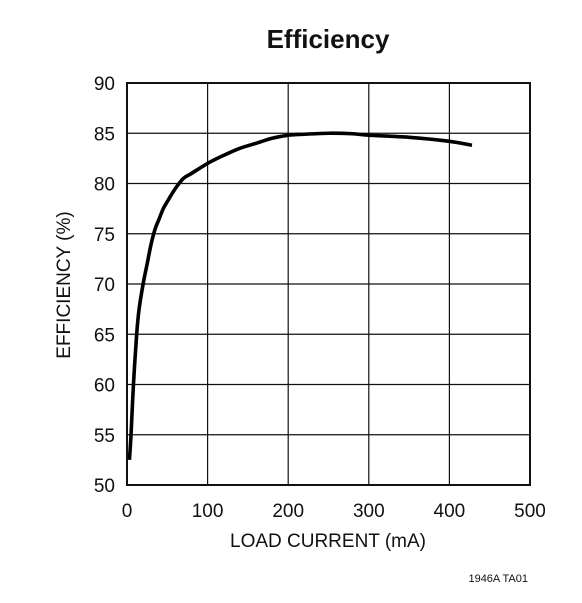  What do you see at coordinates (104, 436) in the screenshot?
I see `y-tick-label: 55` at bounding box center [104, 436].